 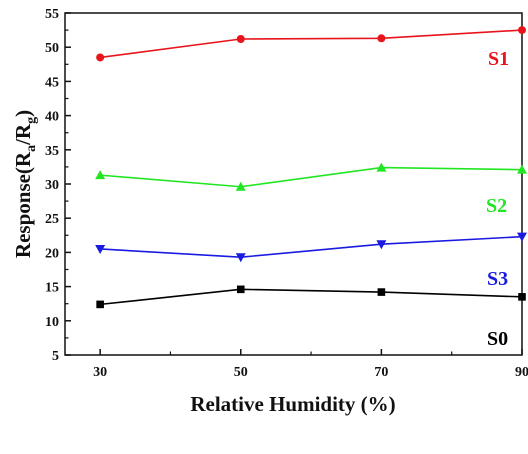 I want to click on y-tick-label-10: 10, so click(x=52, y=322).